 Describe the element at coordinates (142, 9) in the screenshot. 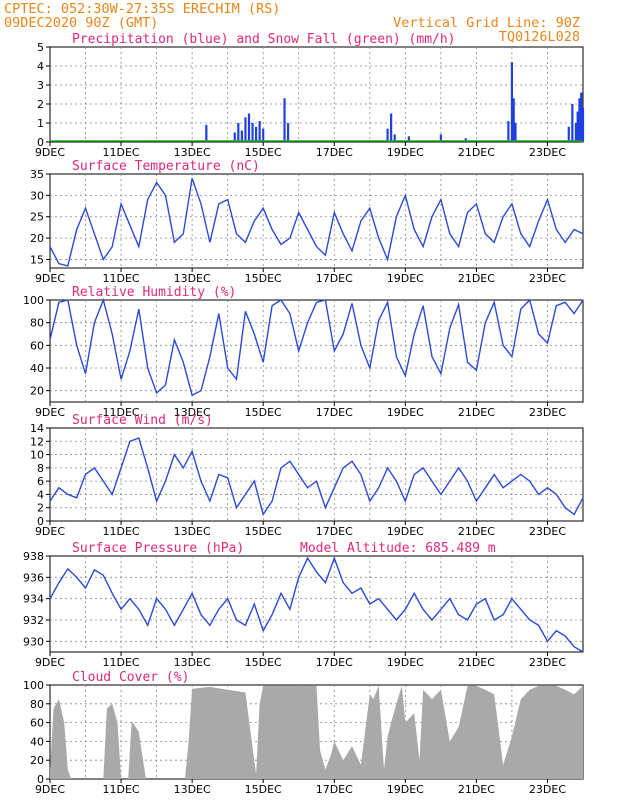

I see `header-station: CPTEC: 052:30W-27:35S ERECHIM (RS)` at that location.